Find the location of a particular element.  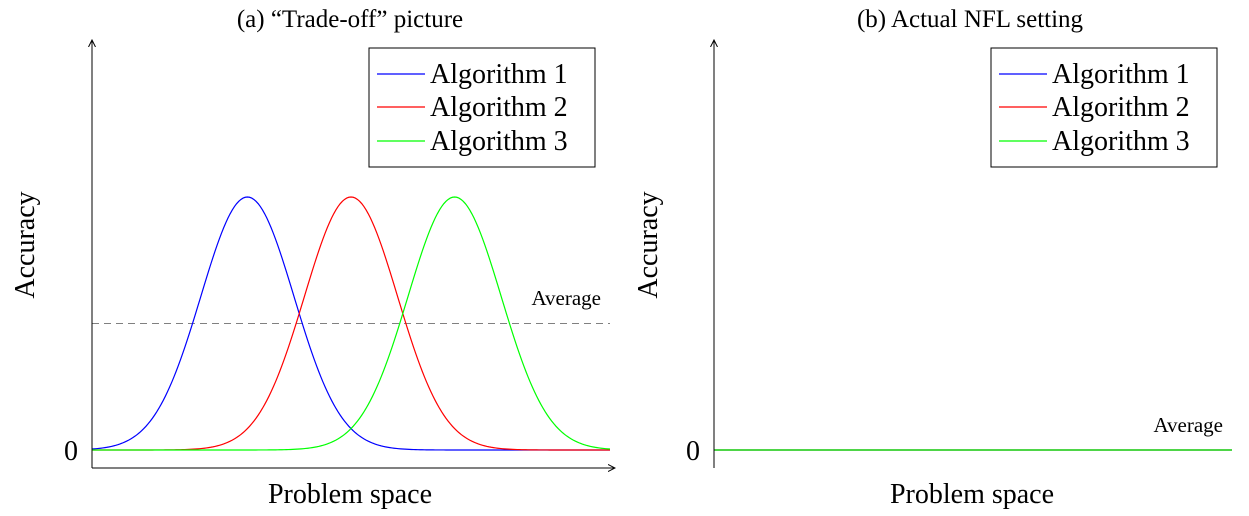

panel-a-ytick-0: 0 is located at coordinates (71, 451).